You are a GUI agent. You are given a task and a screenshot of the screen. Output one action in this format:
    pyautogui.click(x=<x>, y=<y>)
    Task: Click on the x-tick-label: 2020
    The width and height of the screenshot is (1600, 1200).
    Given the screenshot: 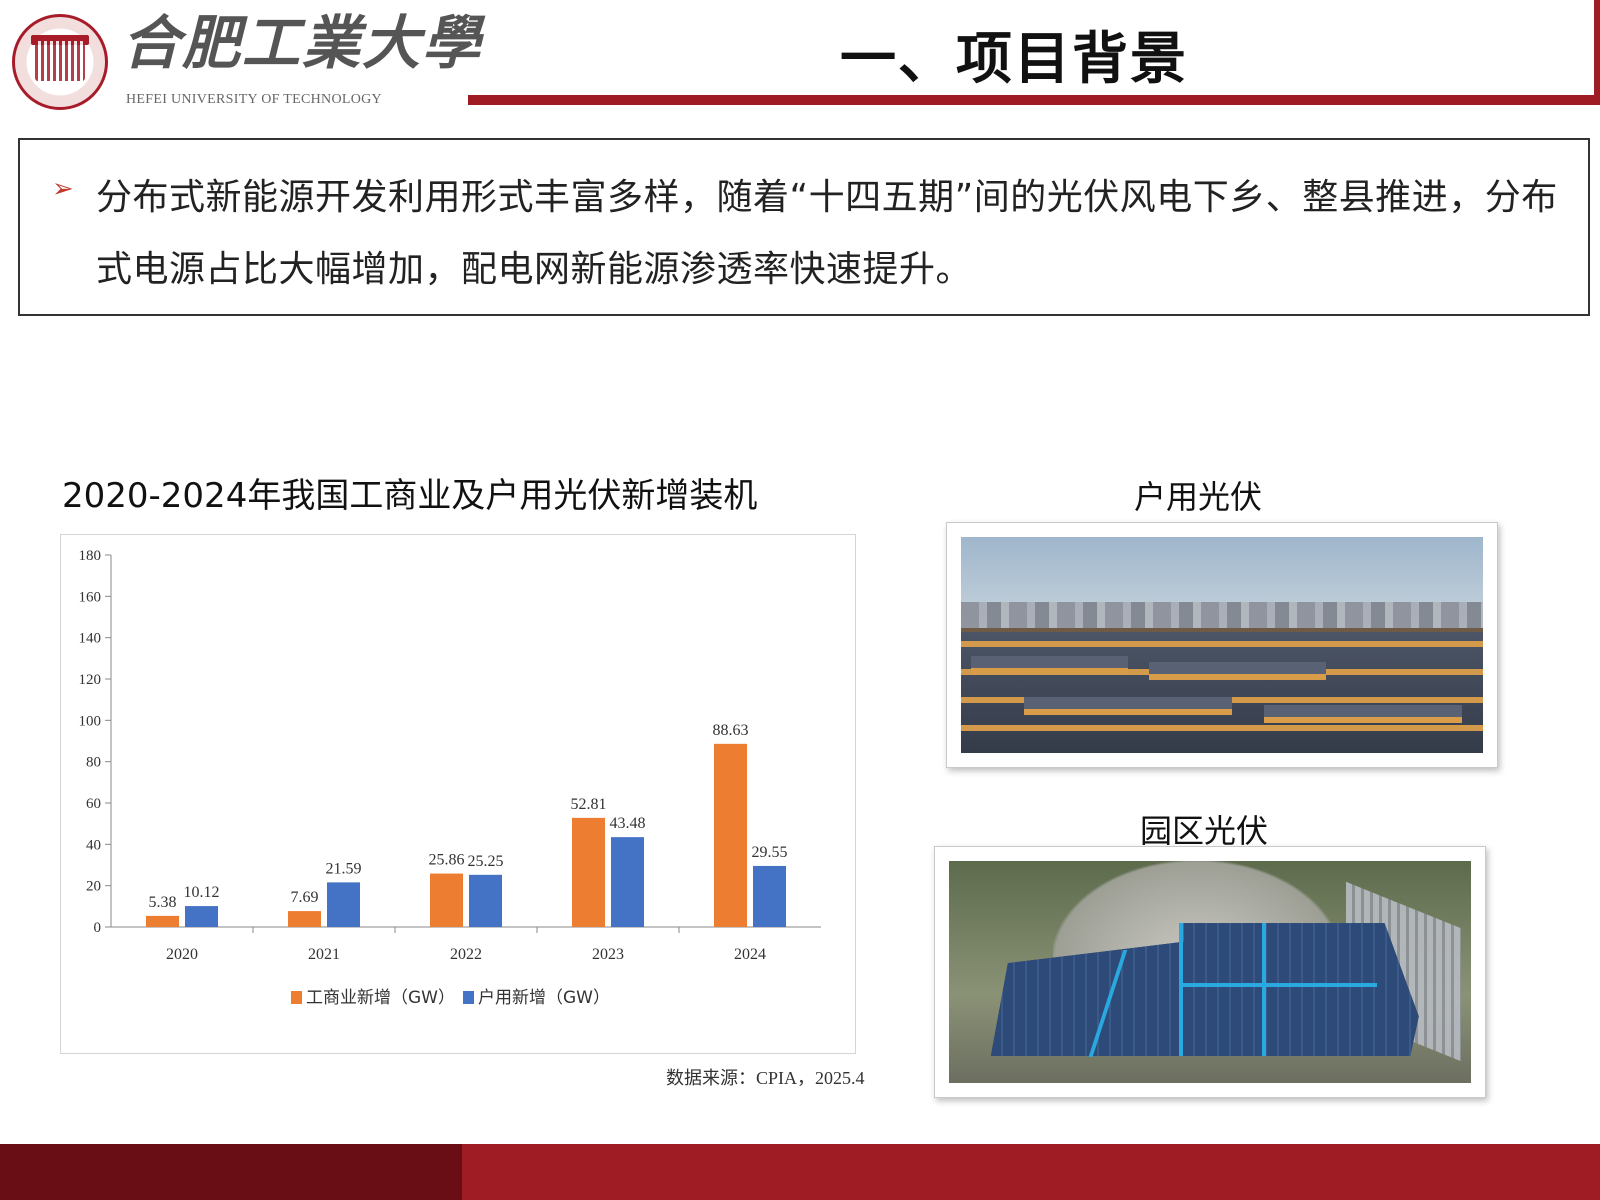 What is the action you would take?
    pyautogui.click(x=182, y=954)
    